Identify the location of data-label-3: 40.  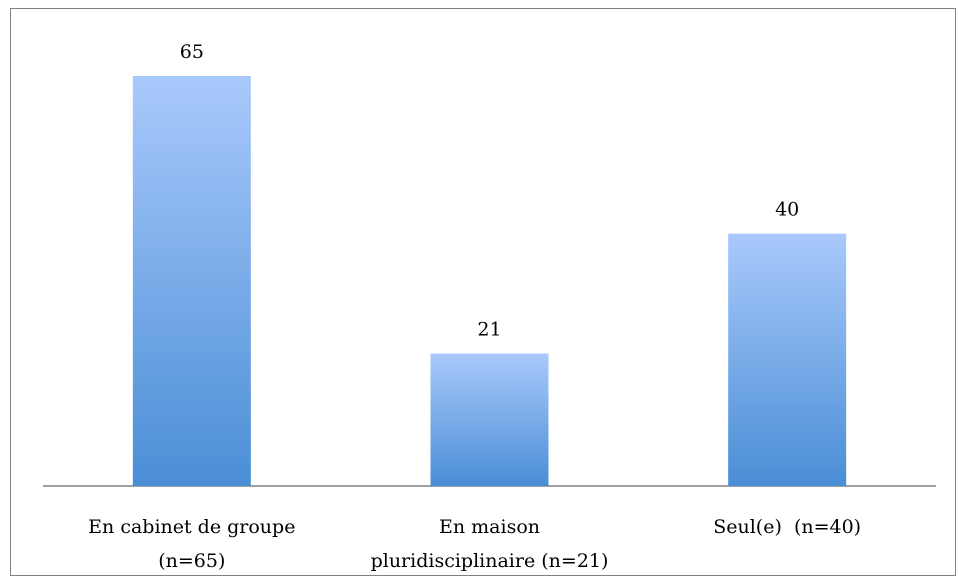
(787, 210).